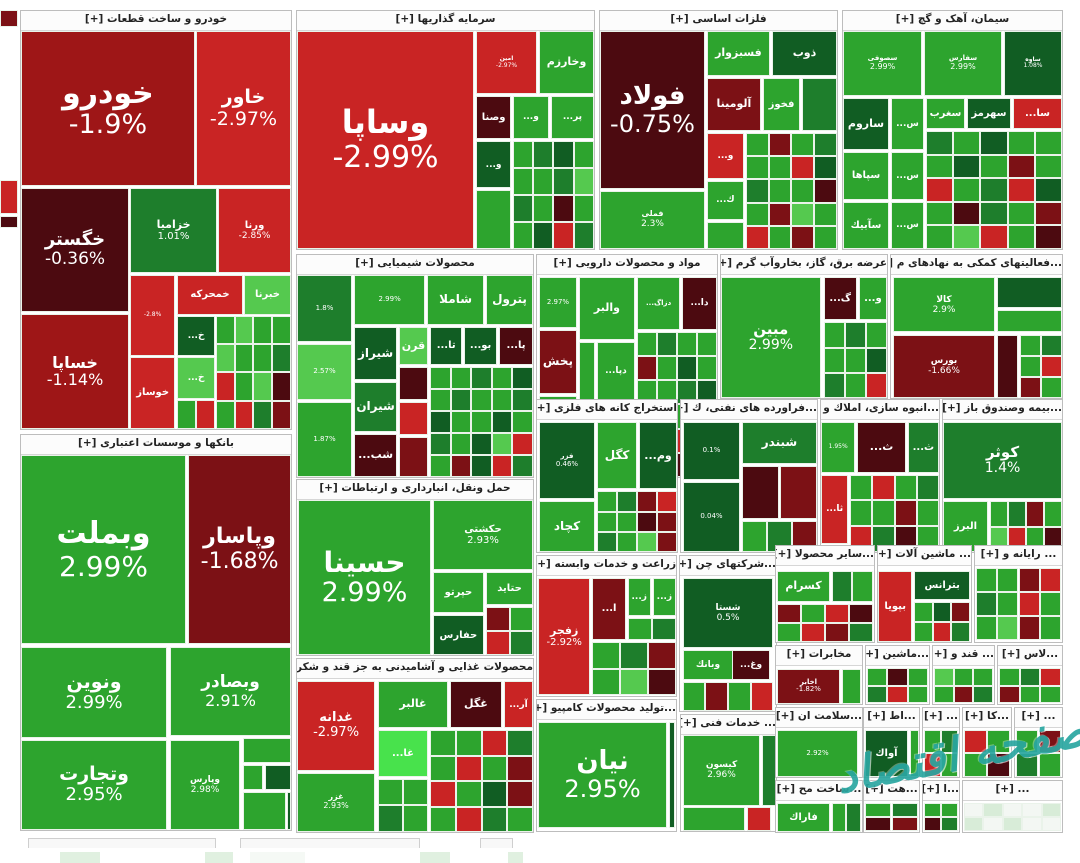 Image resolution: width=1080 pixels, height=863 pixels. I want to click on stock-tile: شیراز, so click(376, 353).